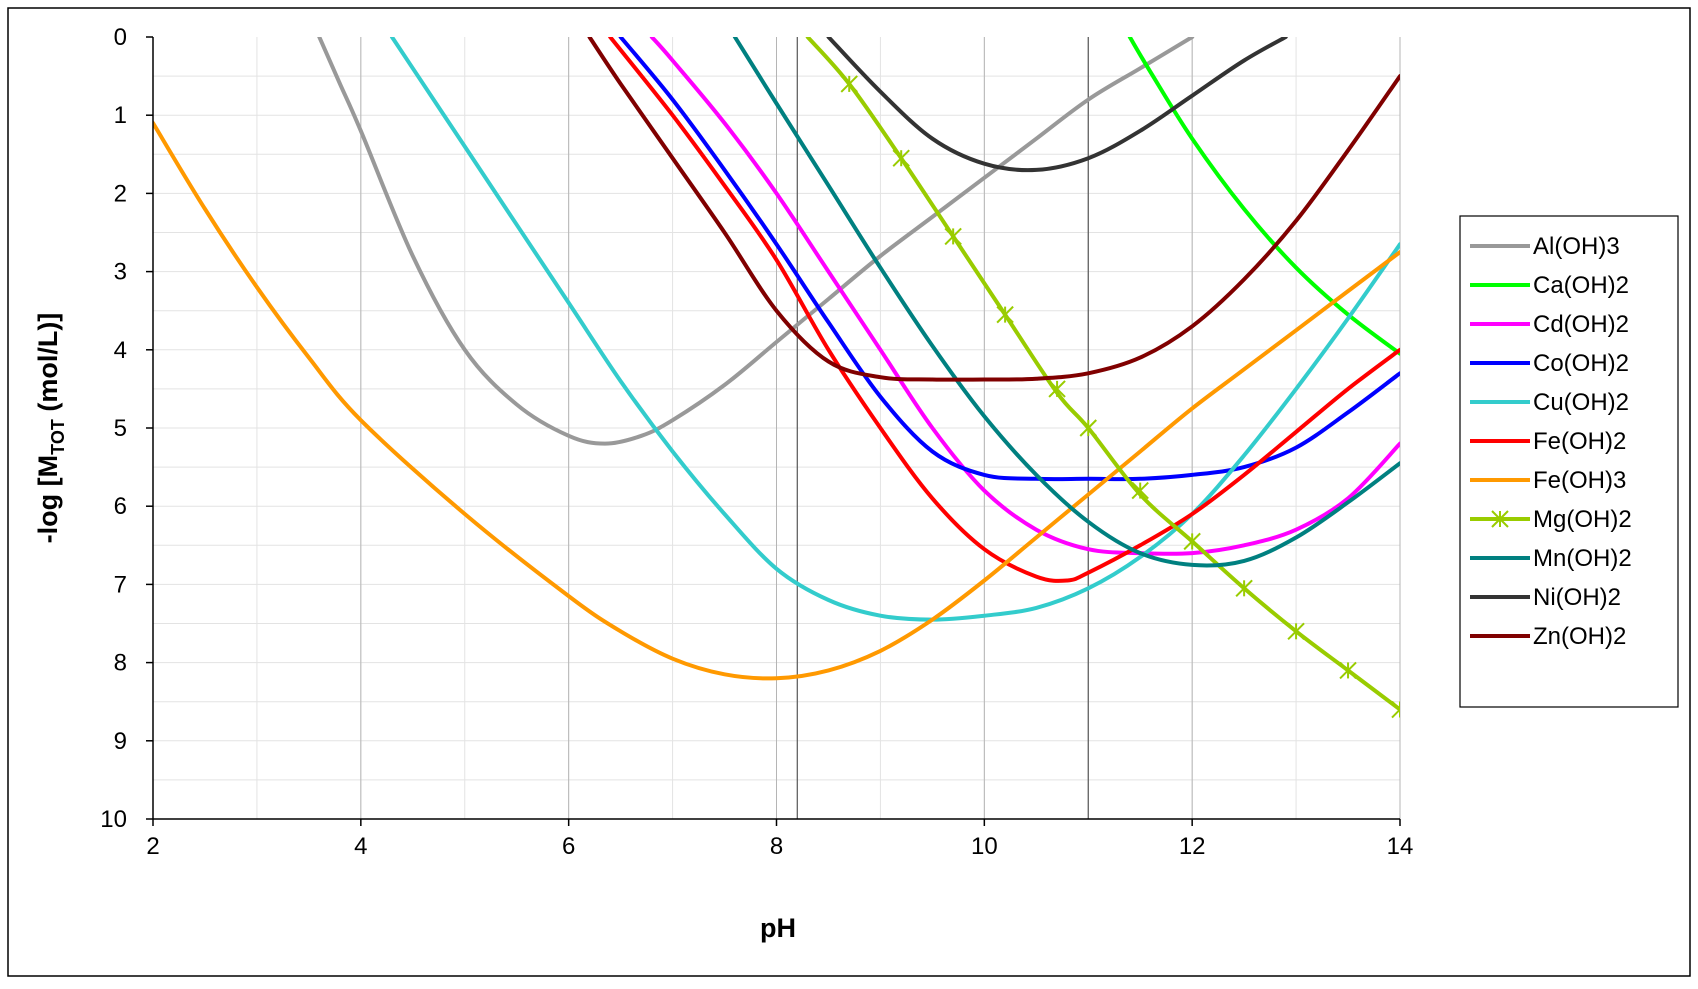  Describe the element at coordinates (1582, 558) in the screenshot. I see `legend-label-mn-oh-2: Mn(OH)2` at that location.